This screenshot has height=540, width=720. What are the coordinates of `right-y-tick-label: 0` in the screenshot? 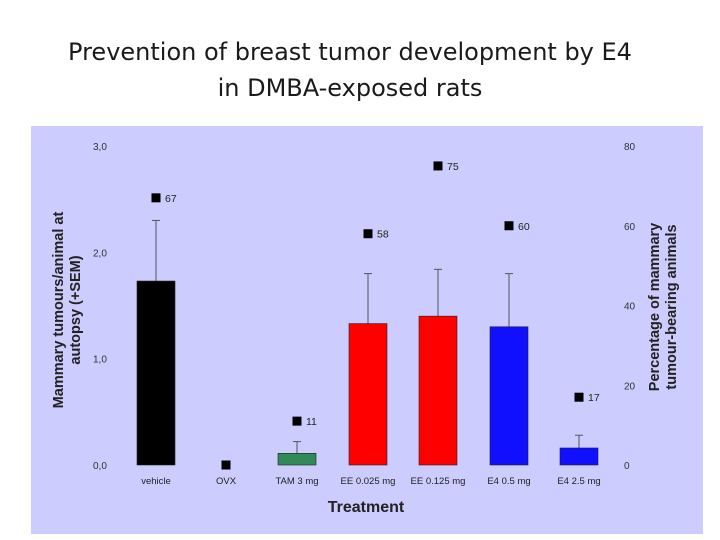 It's located at (627, 466).